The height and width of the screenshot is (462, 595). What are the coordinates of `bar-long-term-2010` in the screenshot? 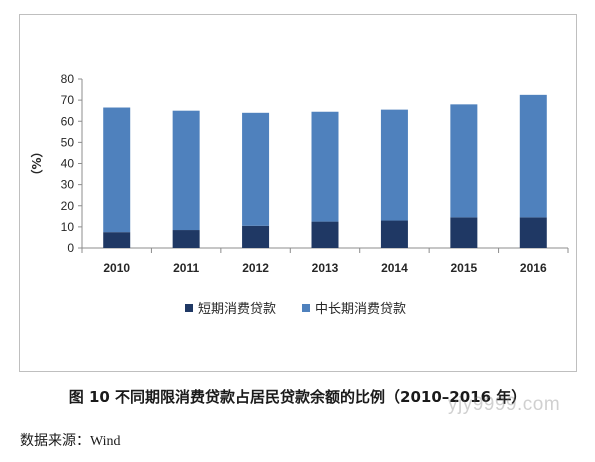 It's located at (117, 170).